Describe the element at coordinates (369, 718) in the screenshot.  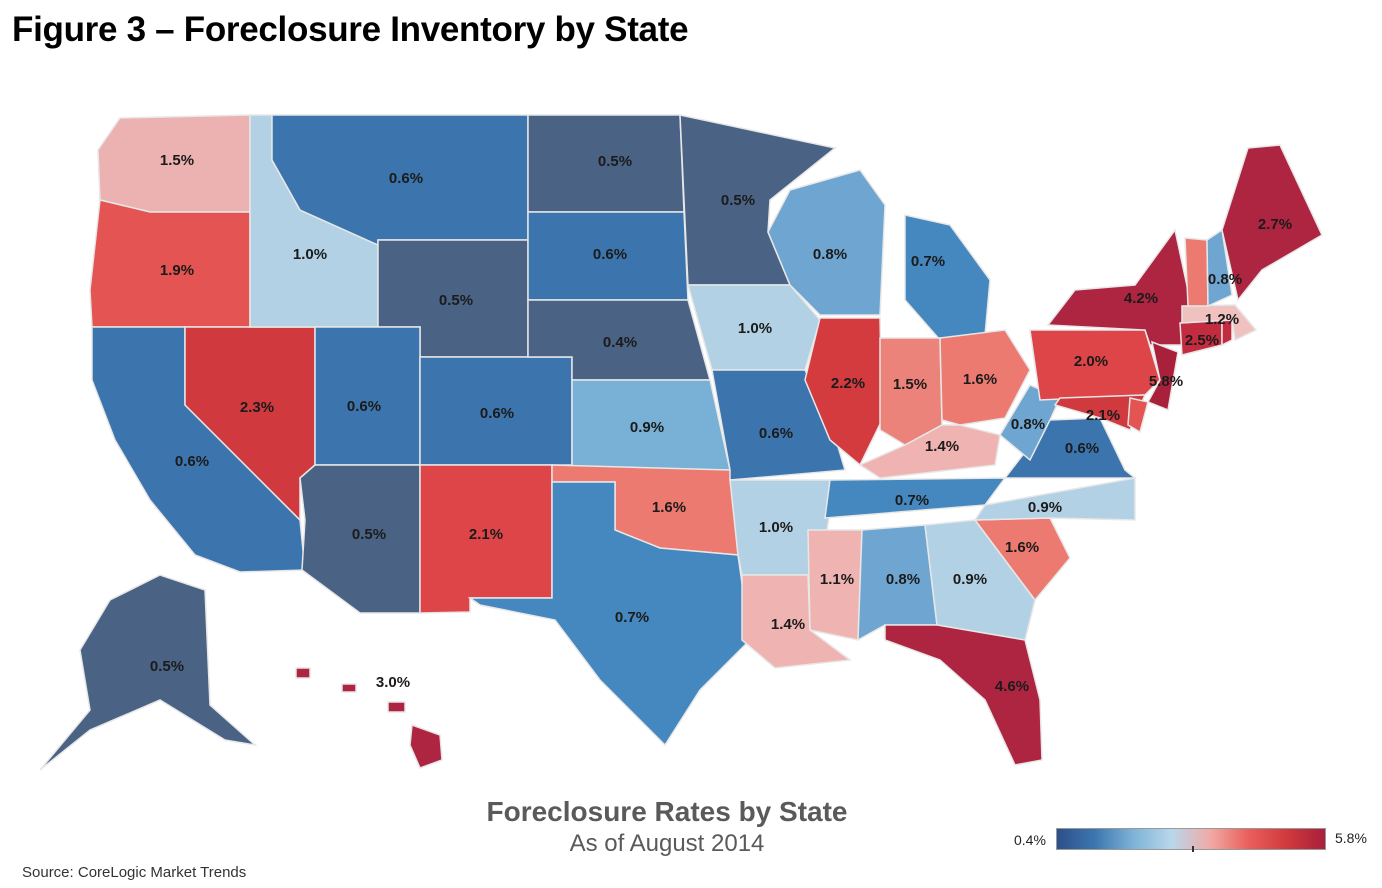
I see `state-hi` at that location.